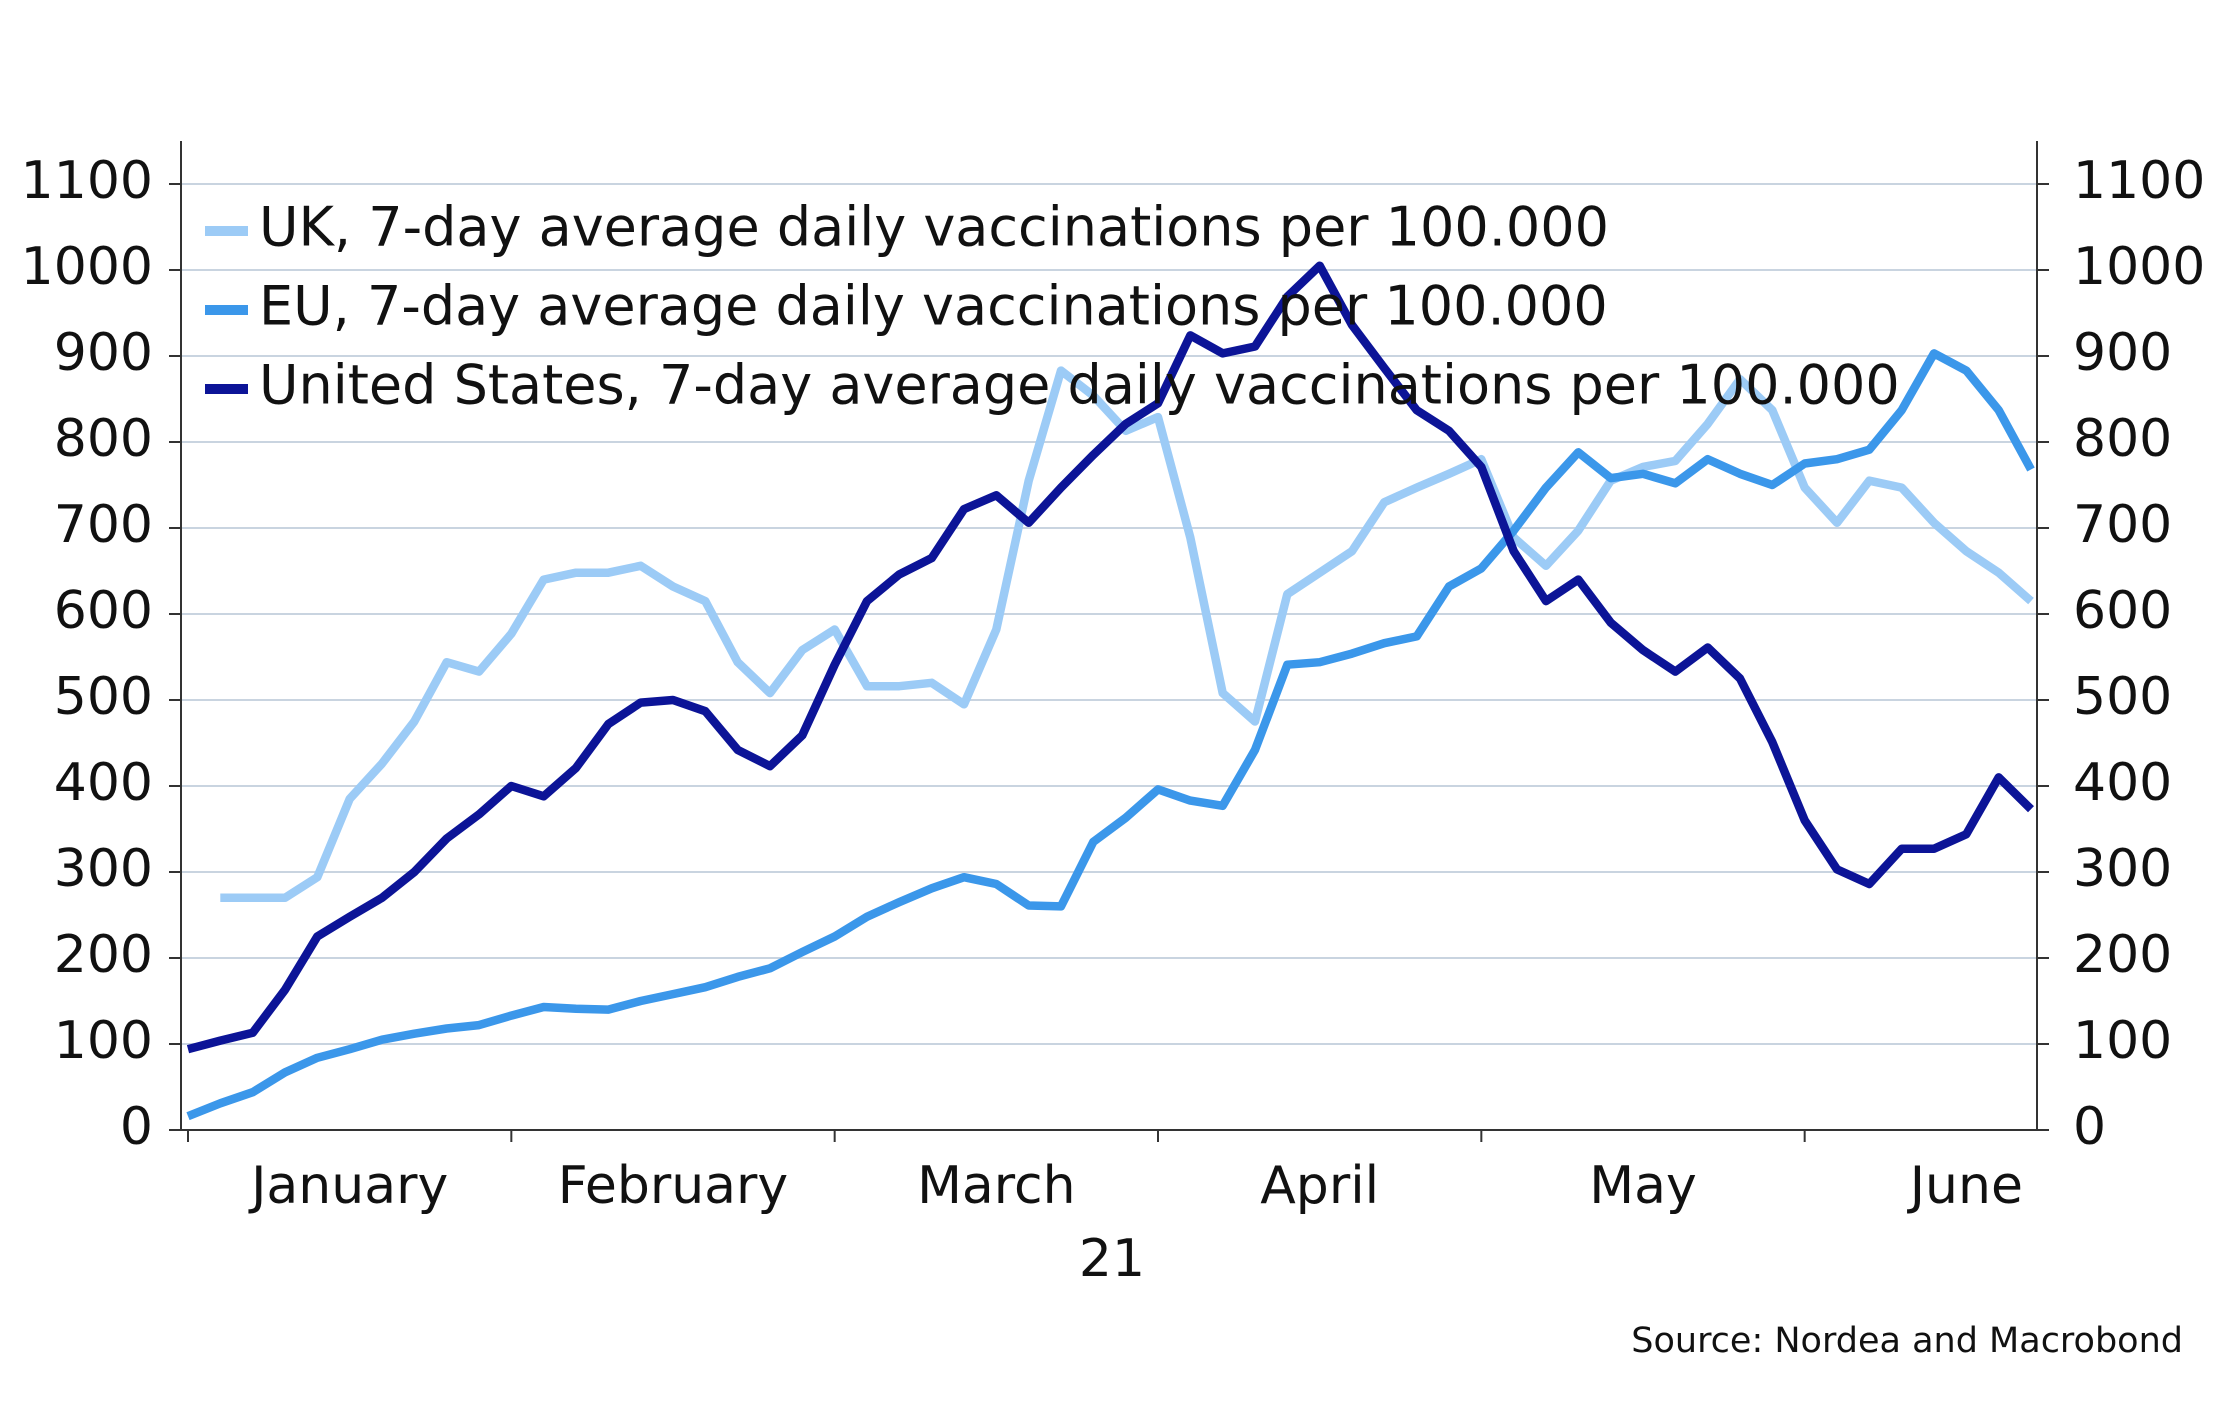 The height and width of the screenshot is (1404, 2218). What do you see at coordinates (2122, 955) in the screenshot?
I see `y2-tick-label: 200` at bounding box center [2122, 955].